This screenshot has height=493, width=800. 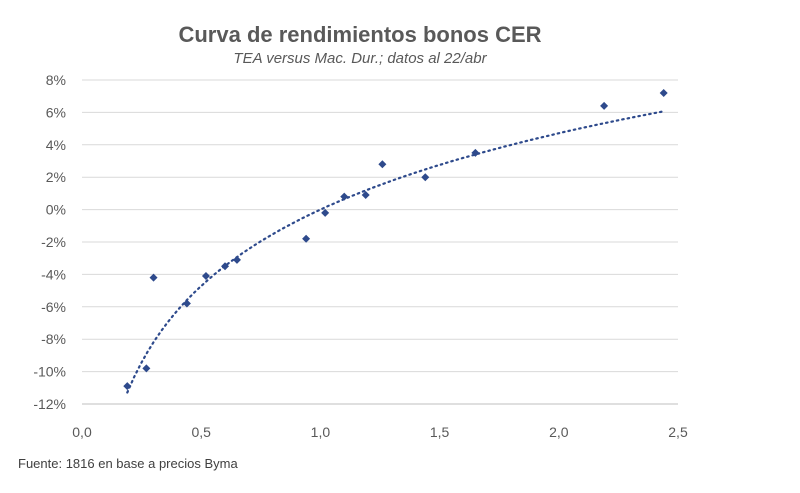 I want to click on y-tick-label: 0%, so click(x=56, y=210).